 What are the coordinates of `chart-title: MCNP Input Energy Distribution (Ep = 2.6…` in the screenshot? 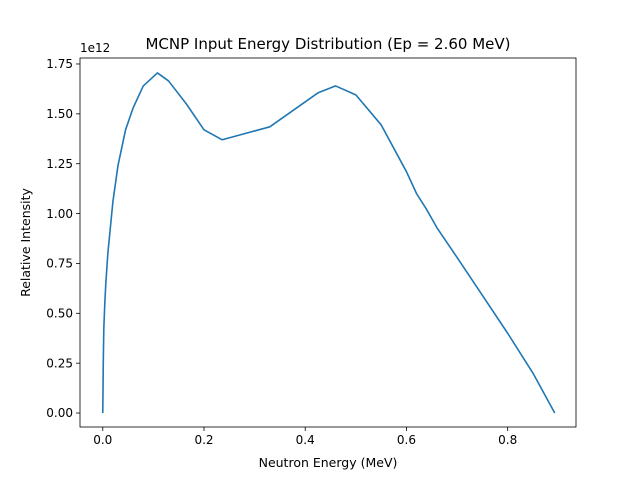 It's located at (327, 44).